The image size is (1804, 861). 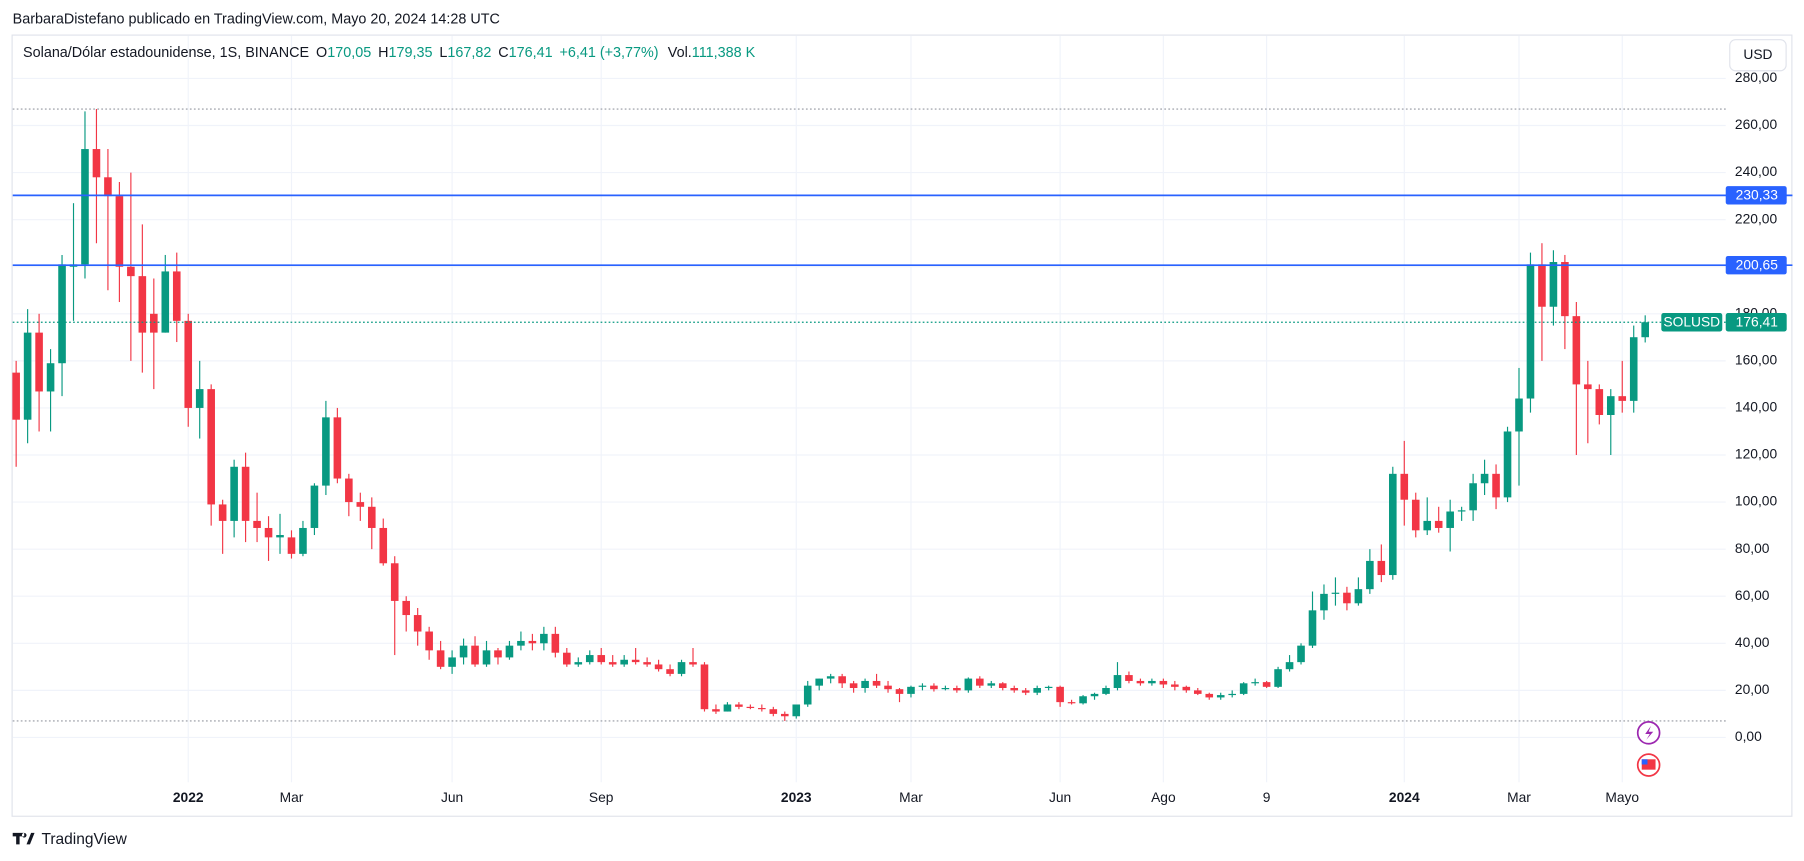 I want to click on x-tick-label: Jun, so click(x=1060, y=797).